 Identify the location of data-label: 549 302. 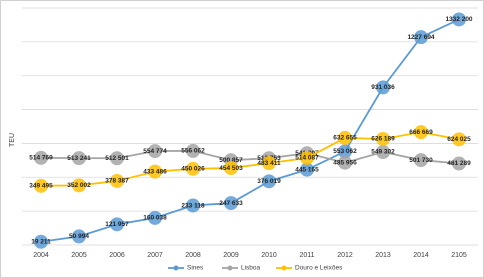
(383, 152).